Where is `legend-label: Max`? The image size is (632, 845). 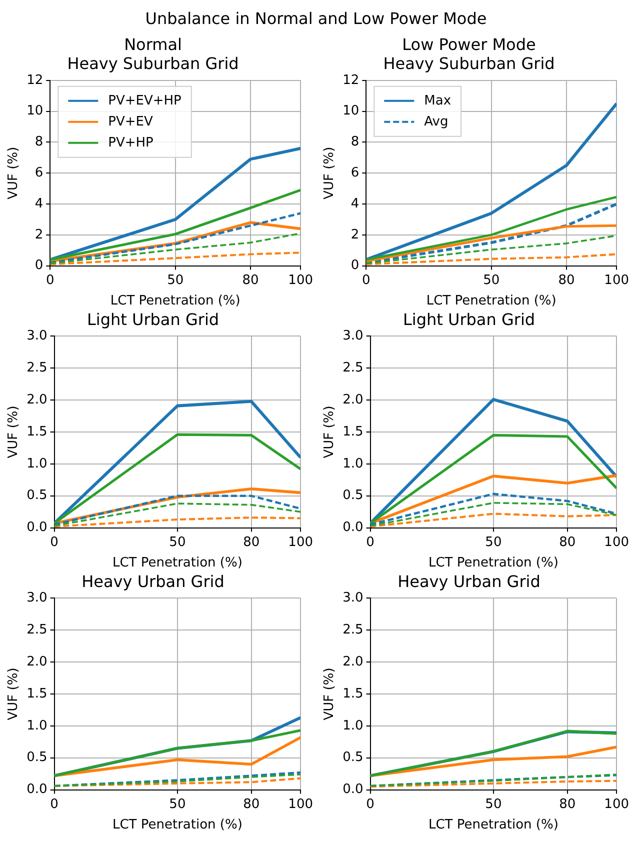
legend-label: Max is located at coordinates (438, 100).